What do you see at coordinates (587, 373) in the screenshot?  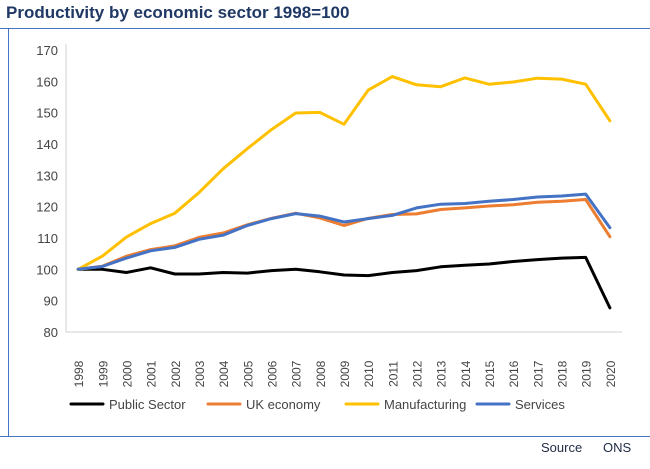 I see `x-tick-label-2019: 2019` at bounding box center [587, 373].